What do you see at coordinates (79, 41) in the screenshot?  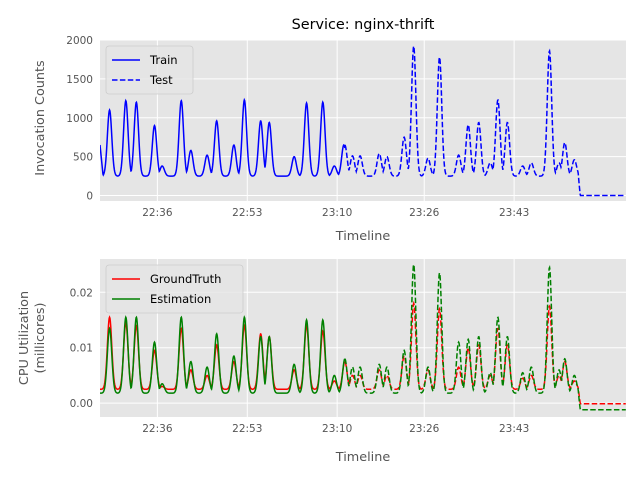 I see `y-tick-label: 2000` at bounding box center [79, 41].